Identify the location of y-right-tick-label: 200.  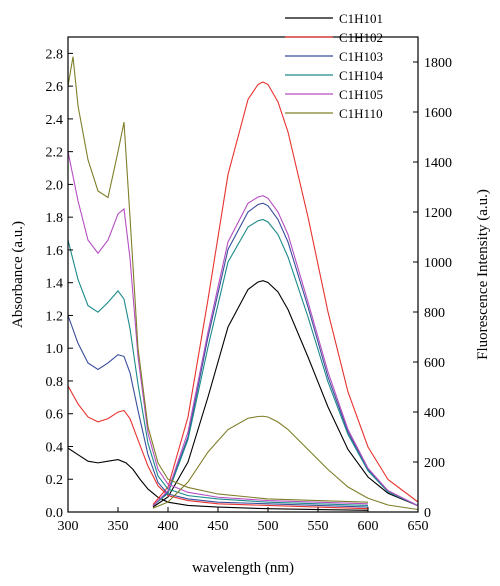
(434, 463).